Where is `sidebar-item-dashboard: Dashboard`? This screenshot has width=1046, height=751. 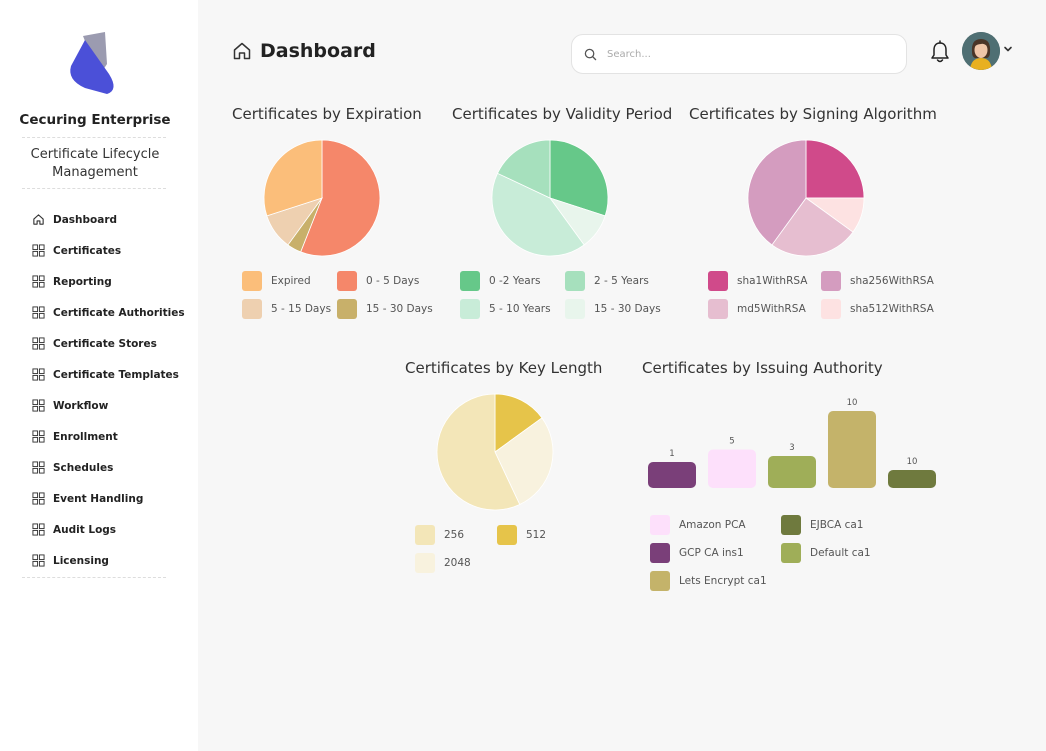 sidebar-item-dashboard: Dashboard is located at coordinates (112, 219).